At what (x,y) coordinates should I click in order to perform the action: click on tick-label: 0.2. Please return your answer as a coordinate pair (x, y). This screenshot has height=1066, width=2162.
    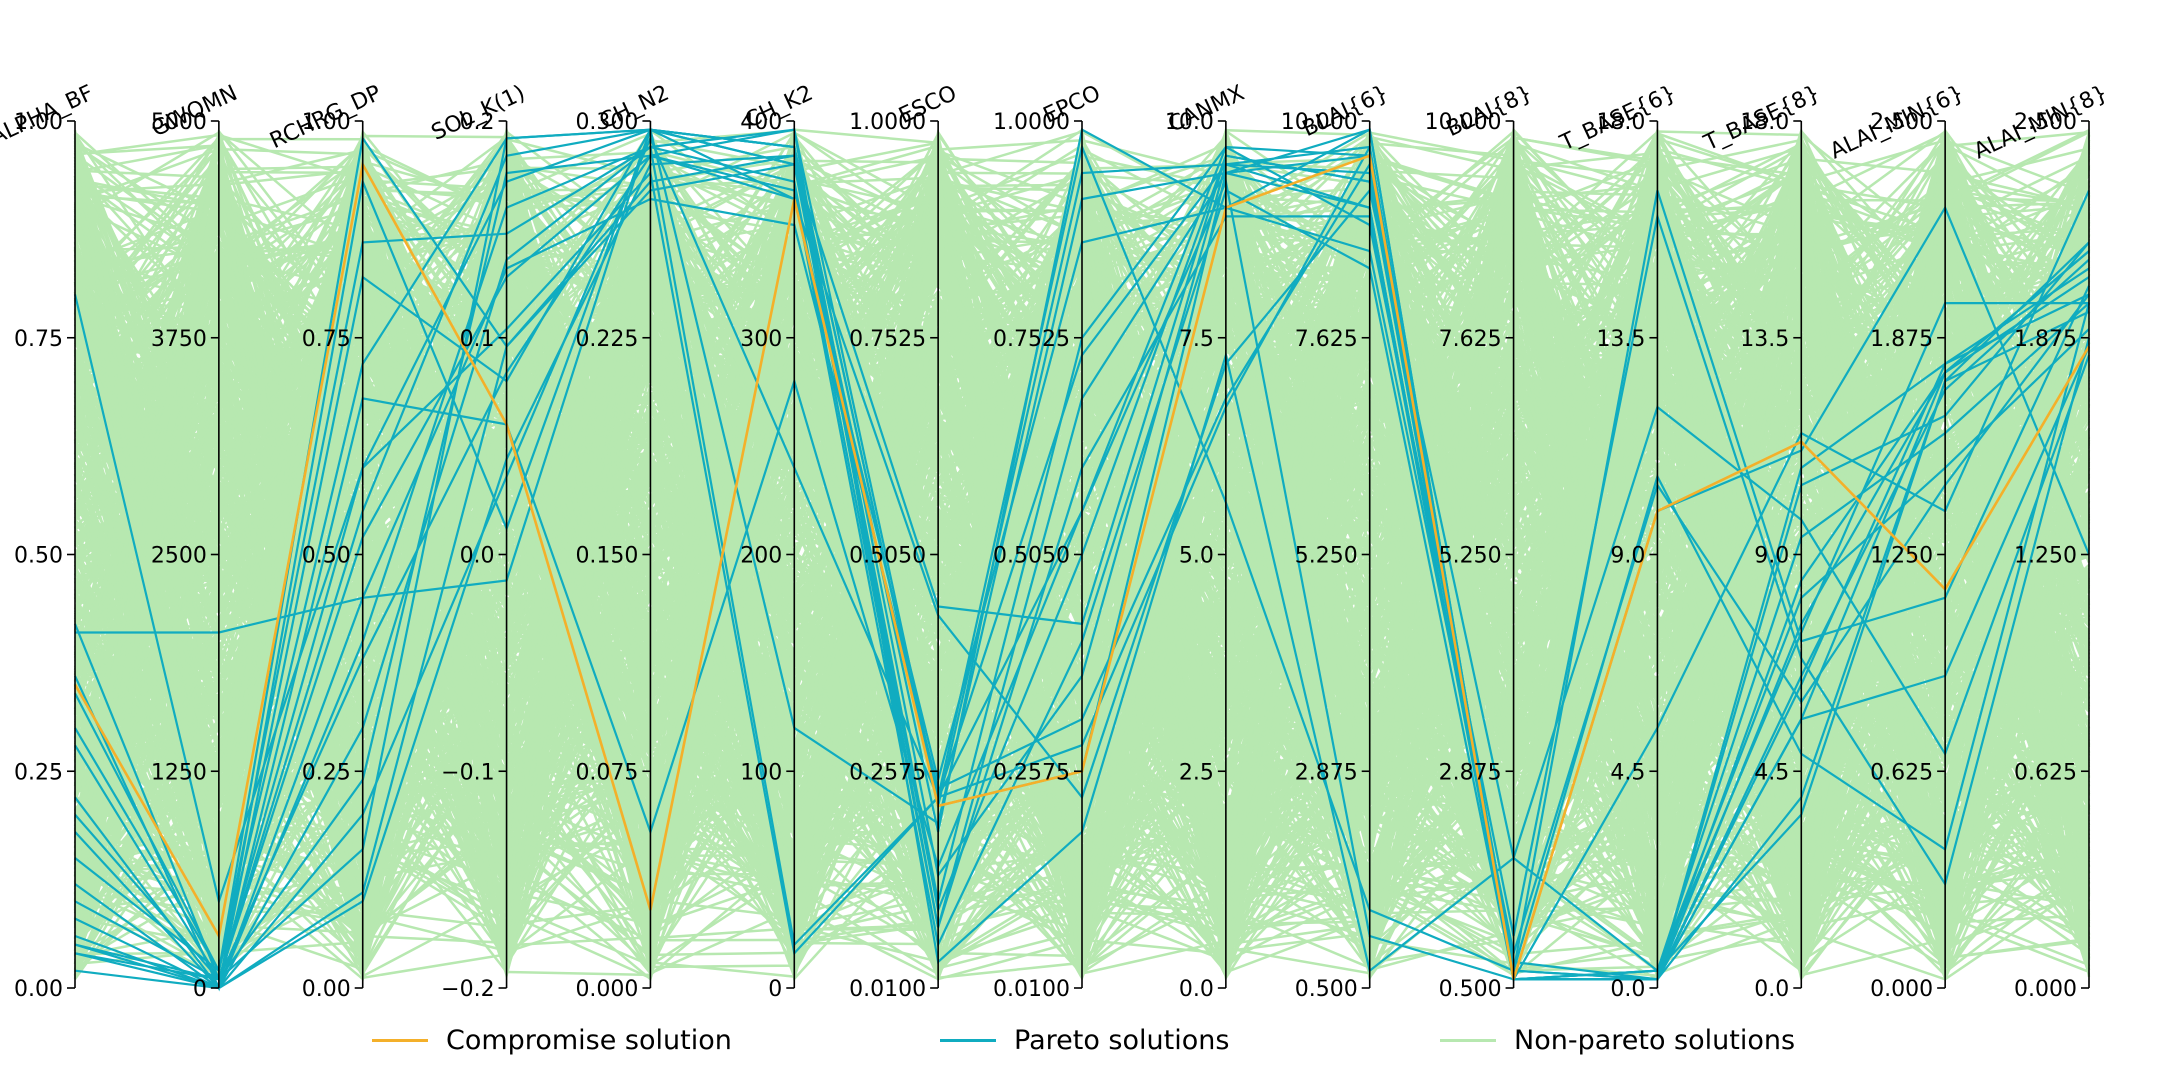
    Looking at the image, I should click on (477, 122).